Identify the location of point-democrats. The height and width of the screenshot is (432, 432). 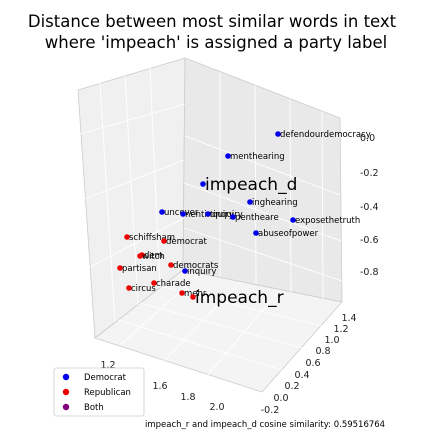
(171, 265).